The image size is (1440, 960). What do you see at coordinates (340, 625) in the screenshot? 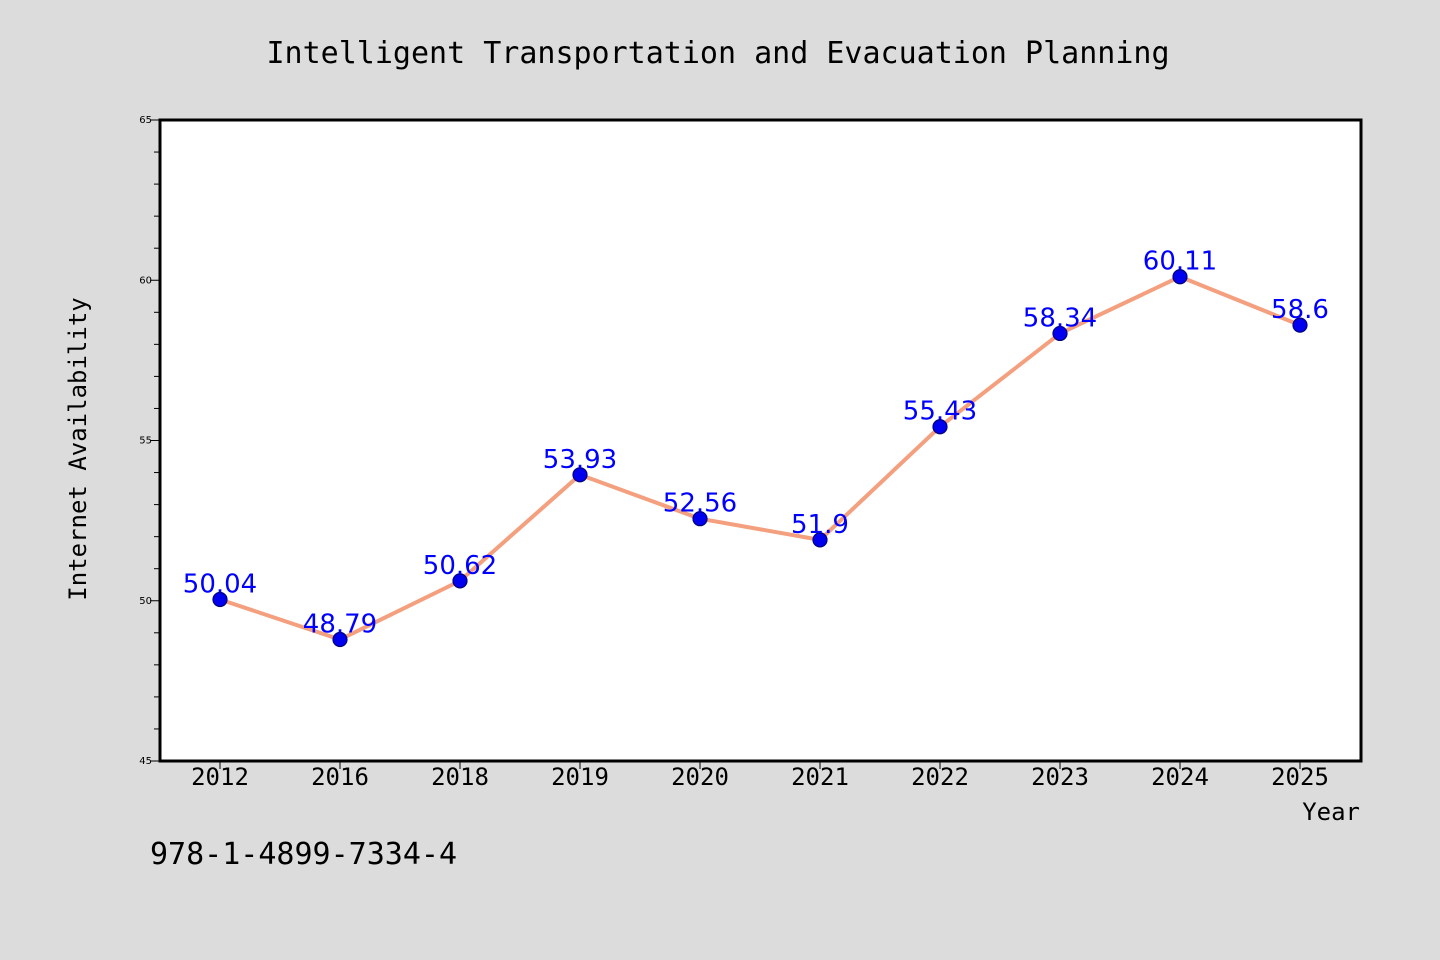
I see `data-label: 48.79` at bounding box center [340, 625].